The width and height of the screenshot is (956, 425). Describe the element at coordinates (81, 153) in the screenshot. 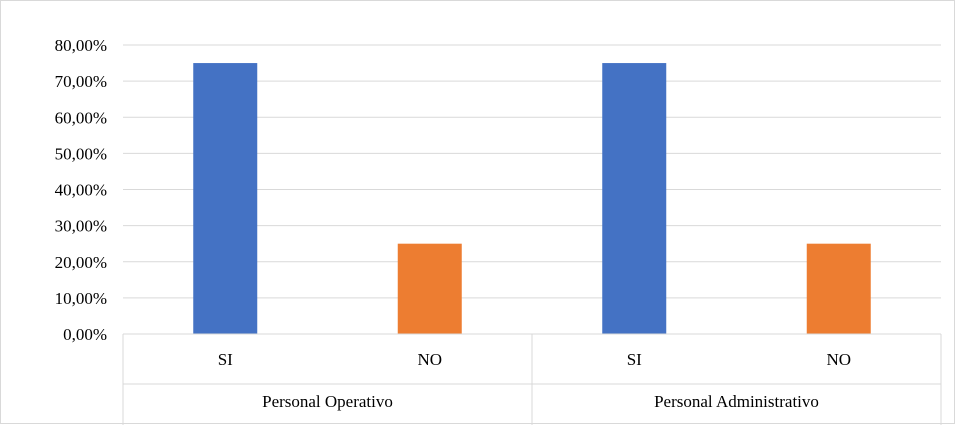

I see `y-tick-label: 50,00%` at that location.